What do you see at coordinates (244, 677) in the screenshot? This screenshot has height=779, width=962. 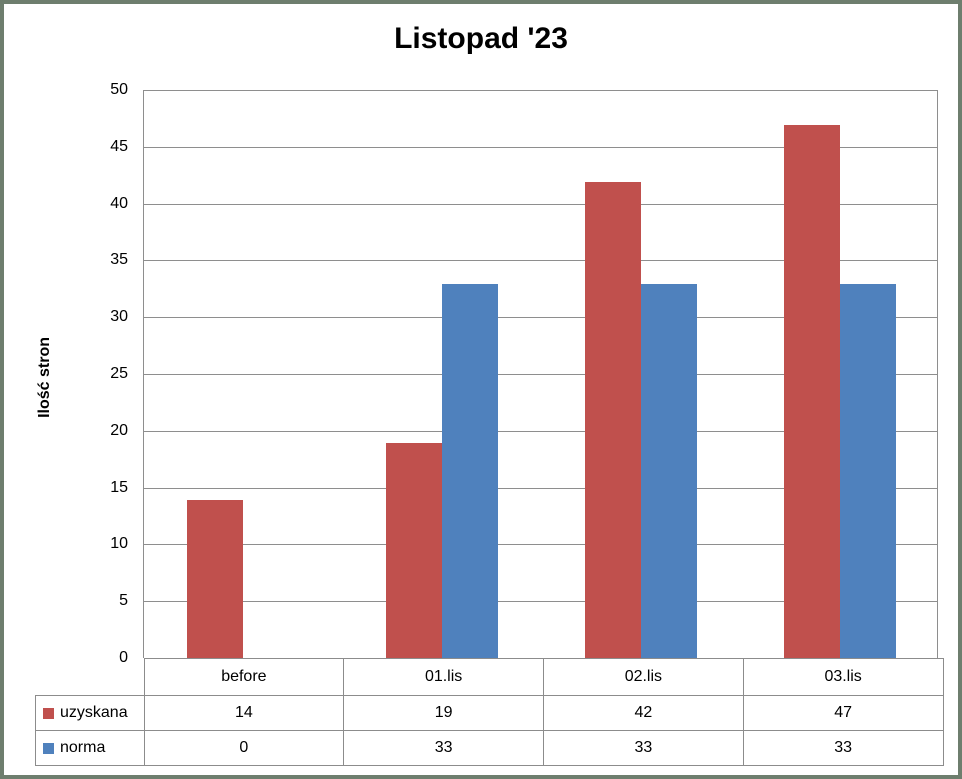 I see `category-label-before: before` at bounding box center [244, 677].